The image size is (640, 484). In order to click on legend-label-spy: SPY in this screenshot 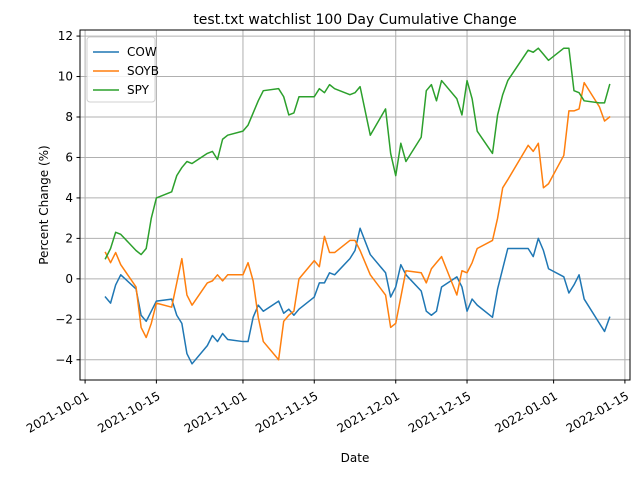, I will do `click(138, 90)`.